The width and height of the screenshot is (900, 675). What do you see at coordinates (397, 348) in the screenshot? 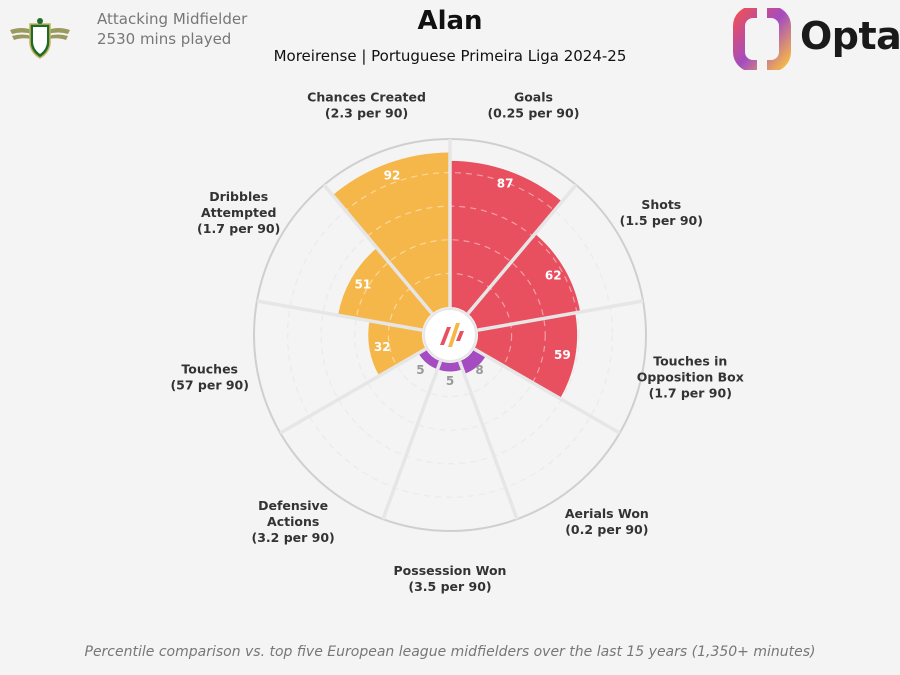
I see `bar-touches` at bounding box center [397, 348].